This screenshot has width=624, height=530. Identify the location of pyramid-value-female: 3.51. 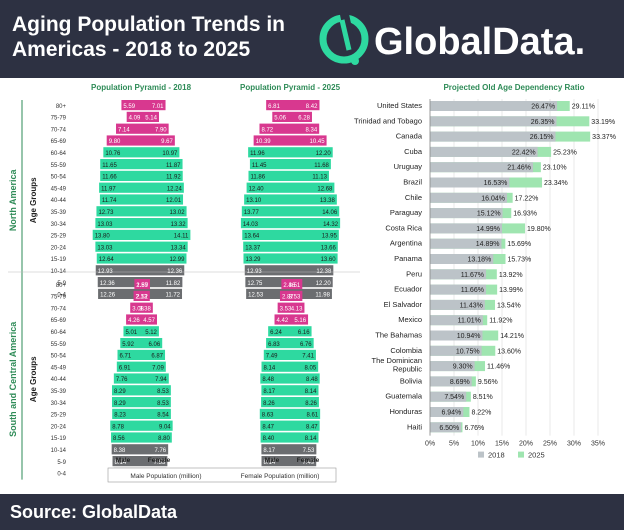
(295, 286).